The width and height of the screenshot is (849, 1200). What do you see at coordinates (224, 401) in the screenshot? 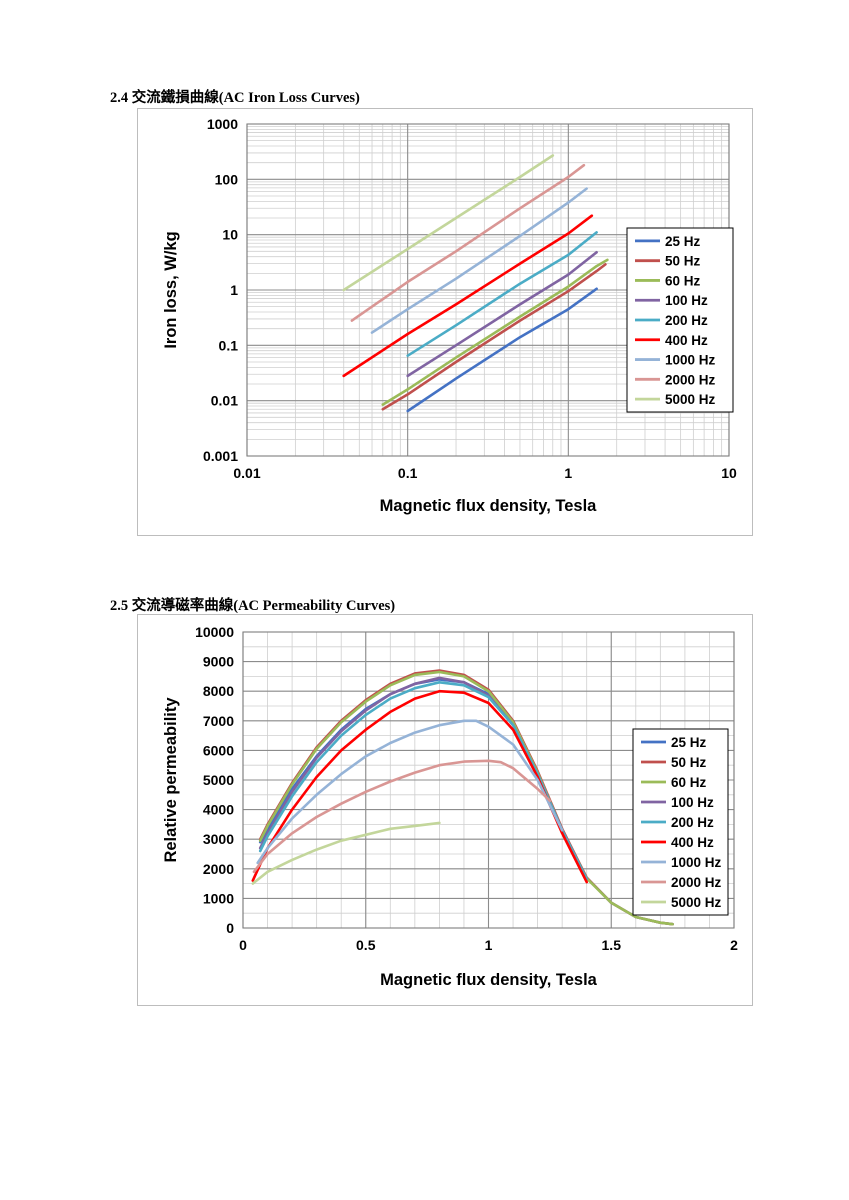
I see `y-tick-label: 0.01` at bounding box center [224, 401].